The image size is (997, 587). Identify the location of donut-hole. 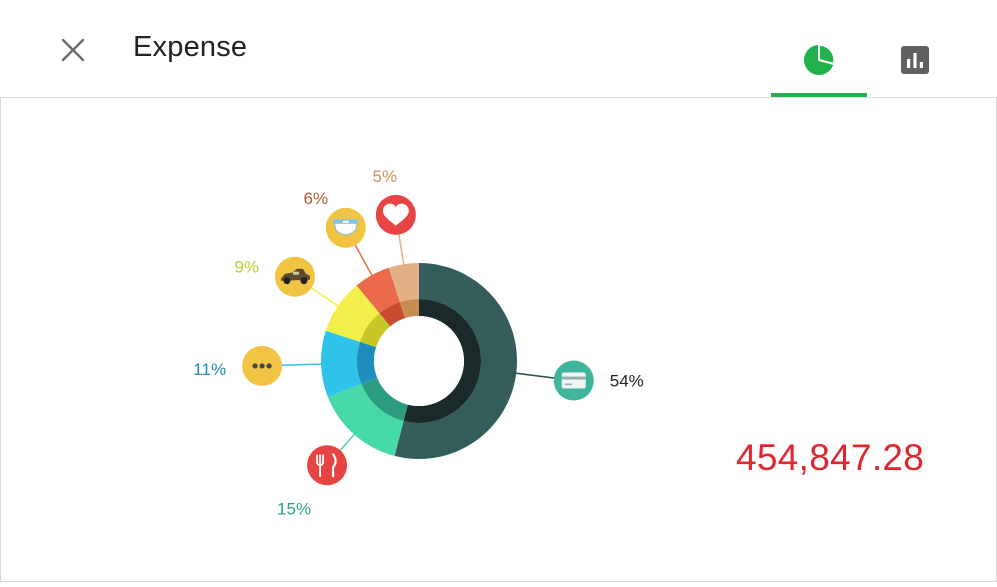
(419, 361).